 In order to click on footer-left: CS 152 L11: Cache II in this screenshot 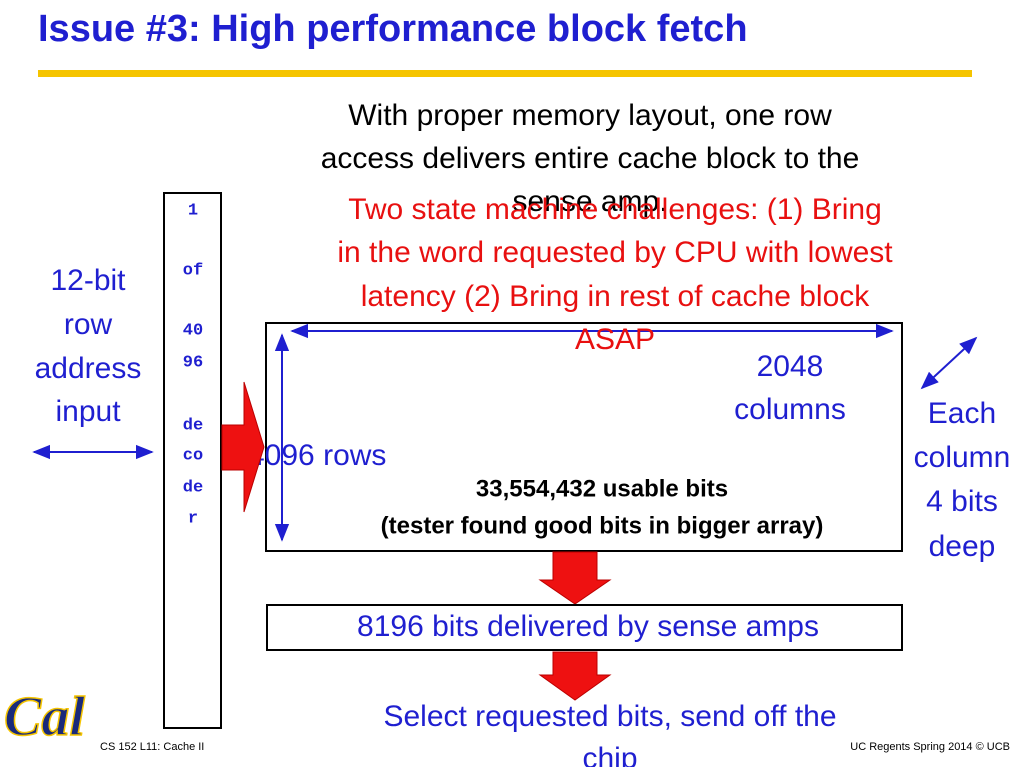, I will do `click(152, 747)`.